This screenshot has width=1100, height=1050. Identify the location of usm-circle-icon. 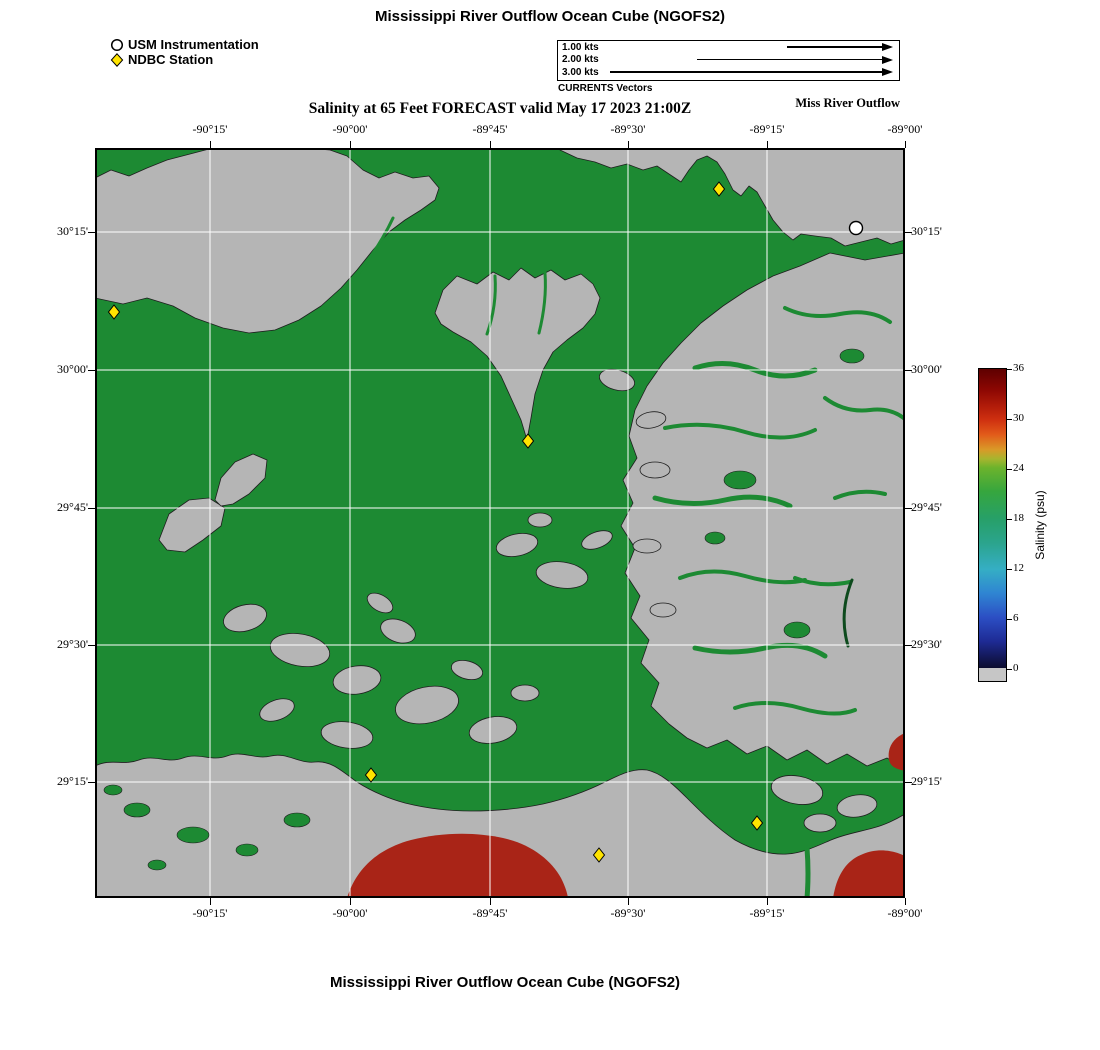
(117, 44).